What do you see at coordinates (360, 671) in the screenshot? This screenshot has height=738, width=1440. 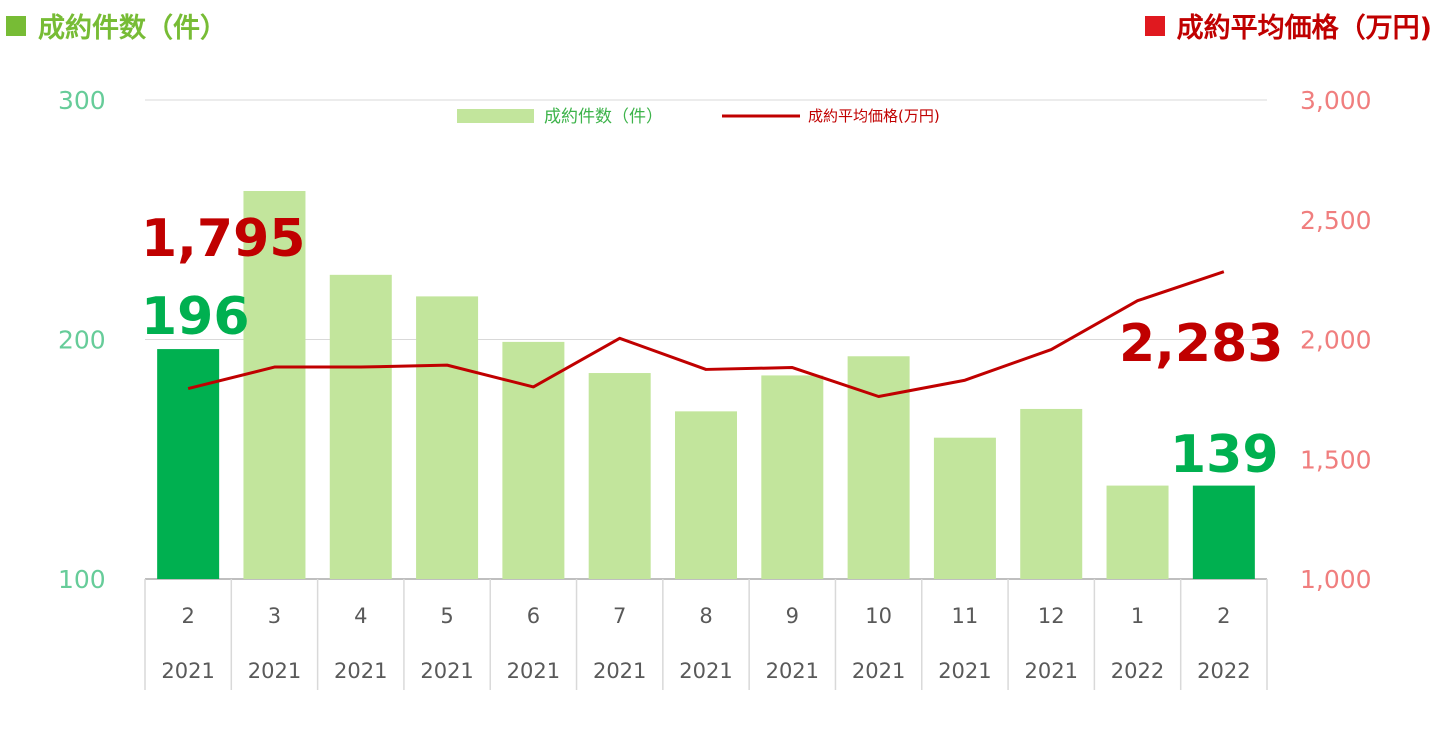 I see `year-label-2: 2021` at bounding box center [360, 671].